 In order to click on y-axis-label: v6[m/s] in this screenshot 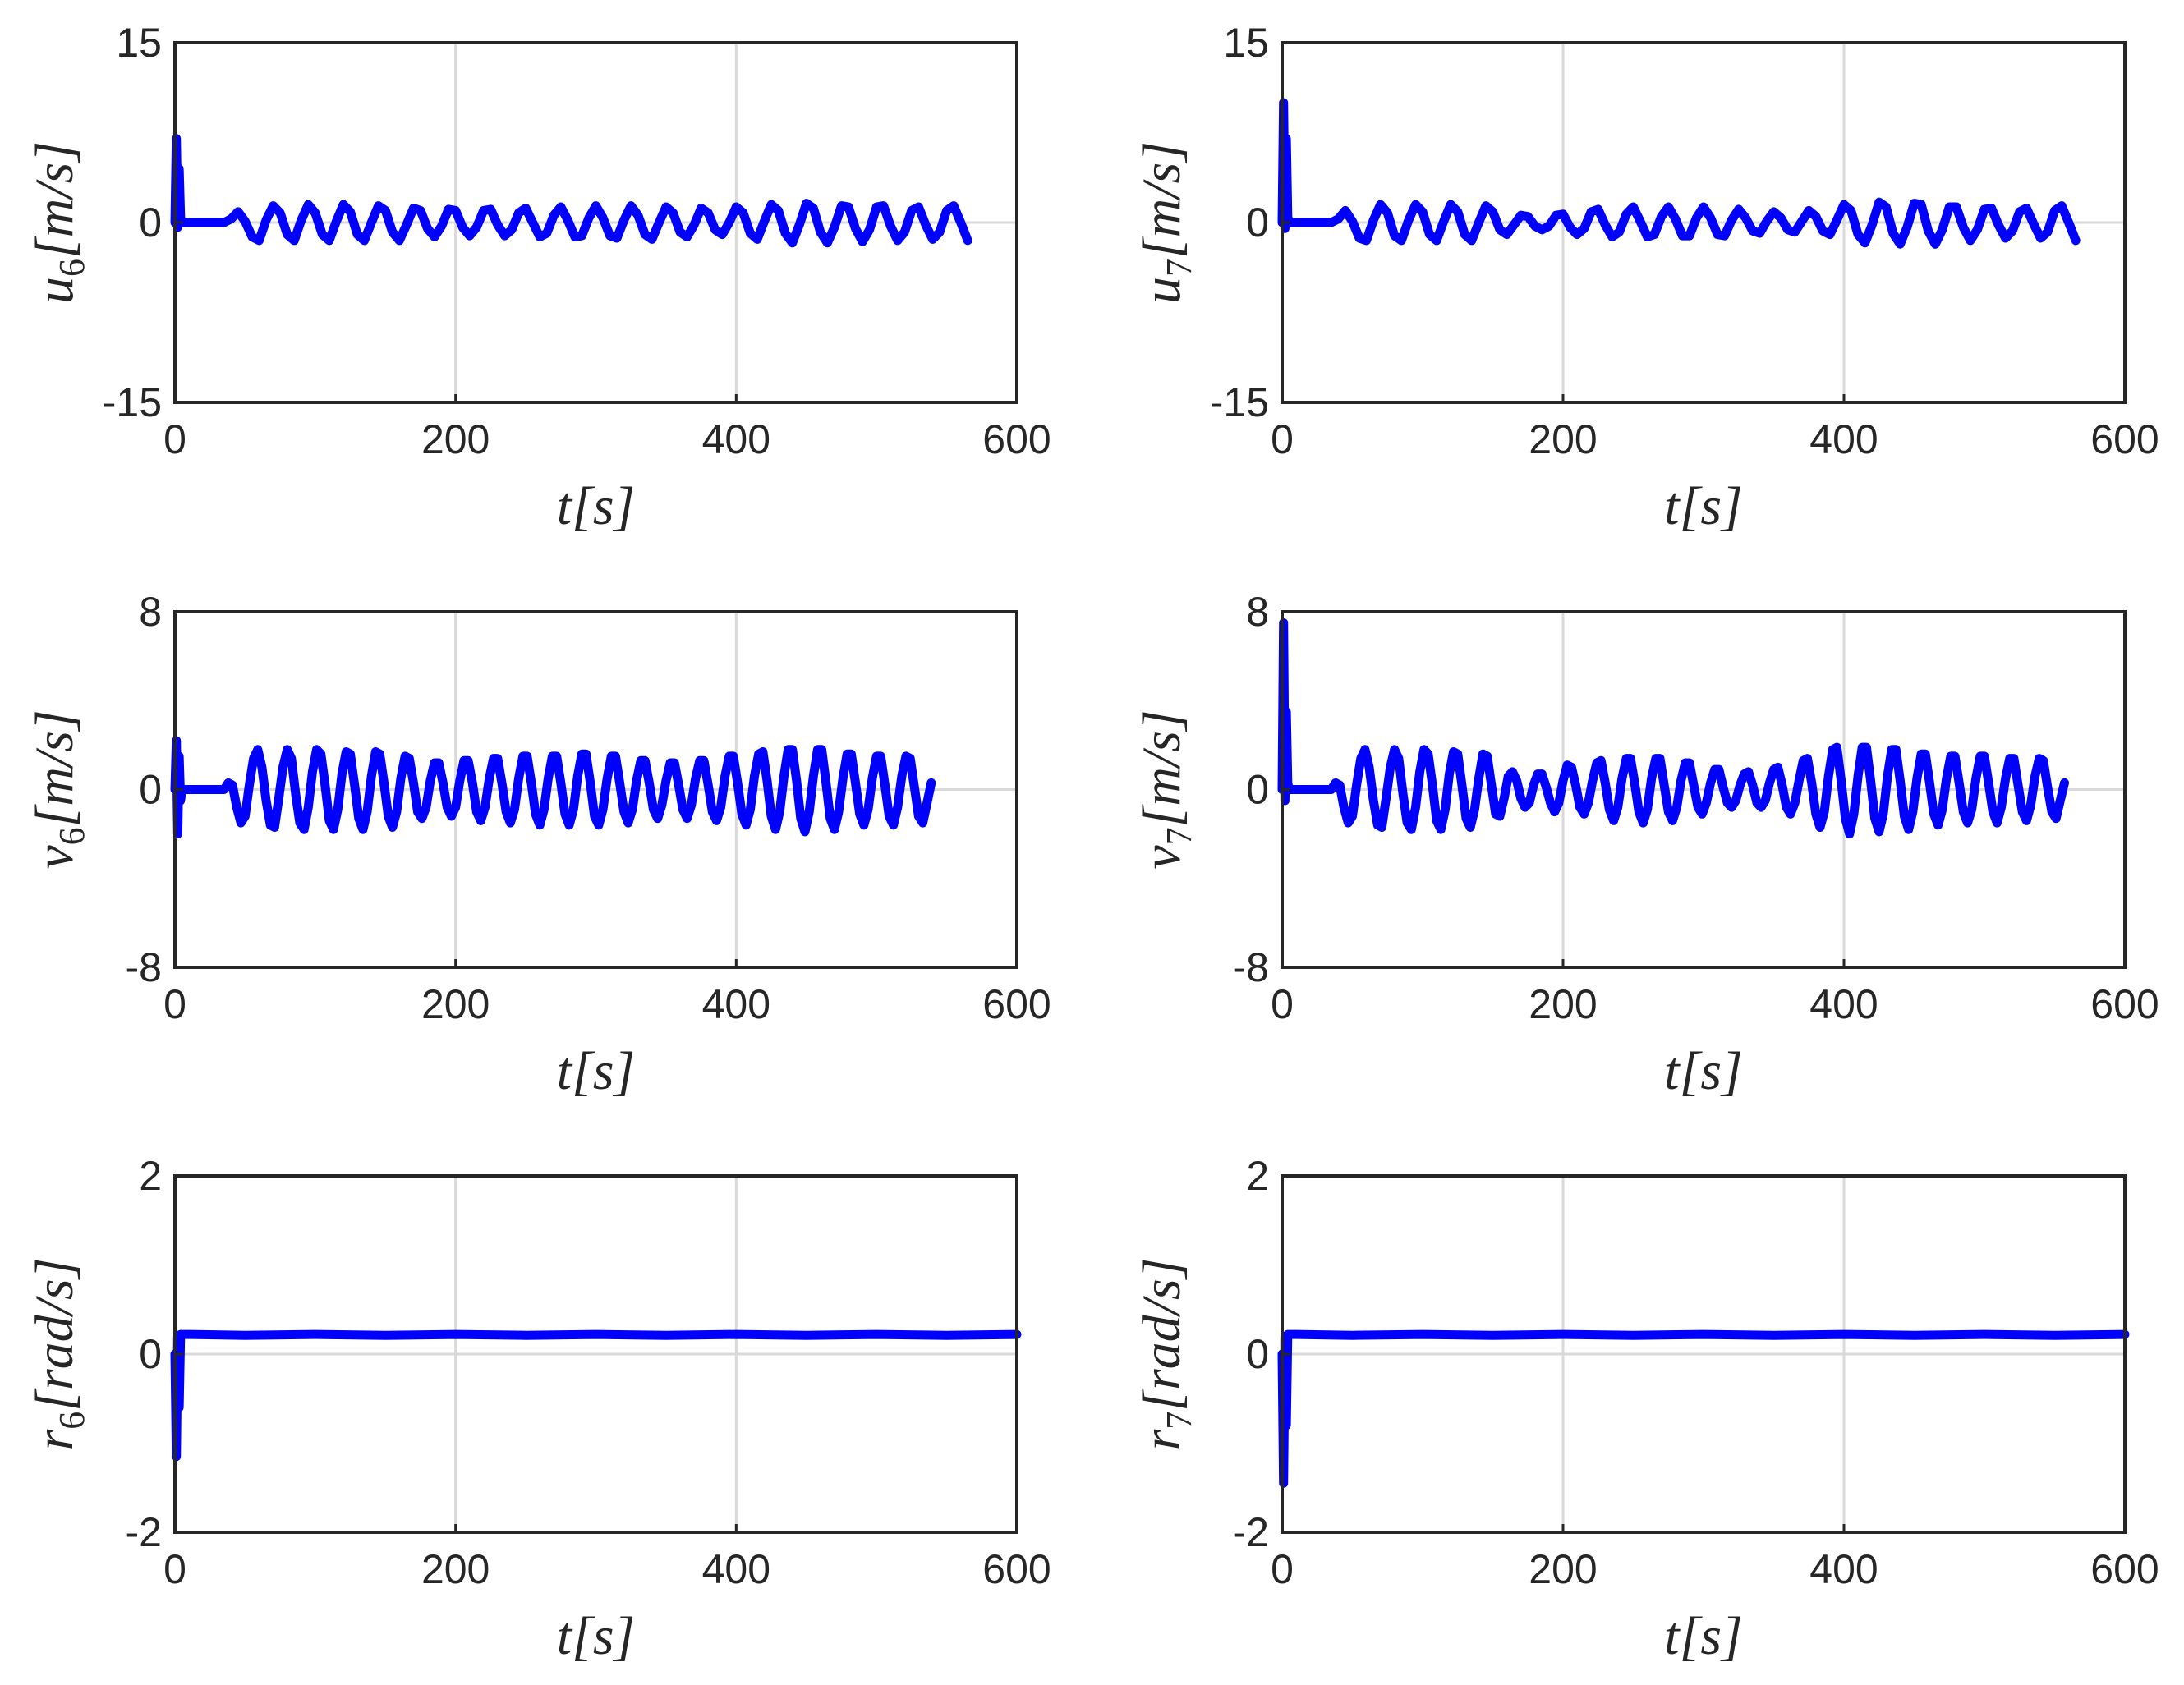, I will do `click(58, 789)`.